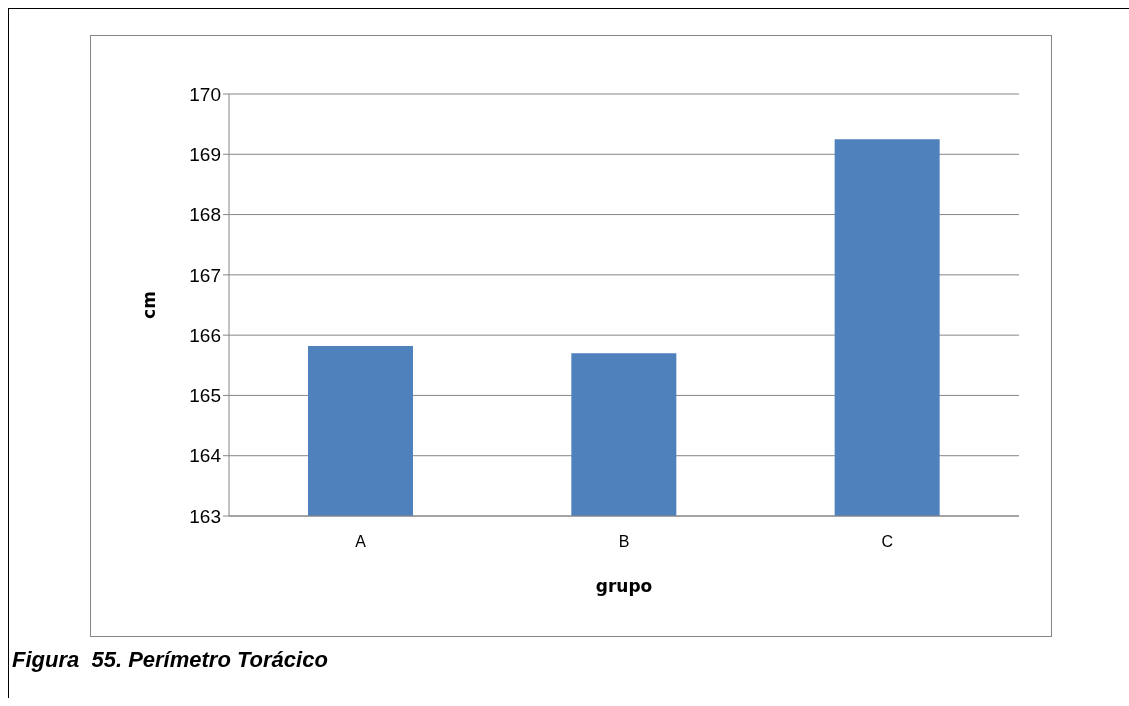 This screenshot has height=706, width=1129. I want to click on y-tick-label: 168, so click(205, 215).